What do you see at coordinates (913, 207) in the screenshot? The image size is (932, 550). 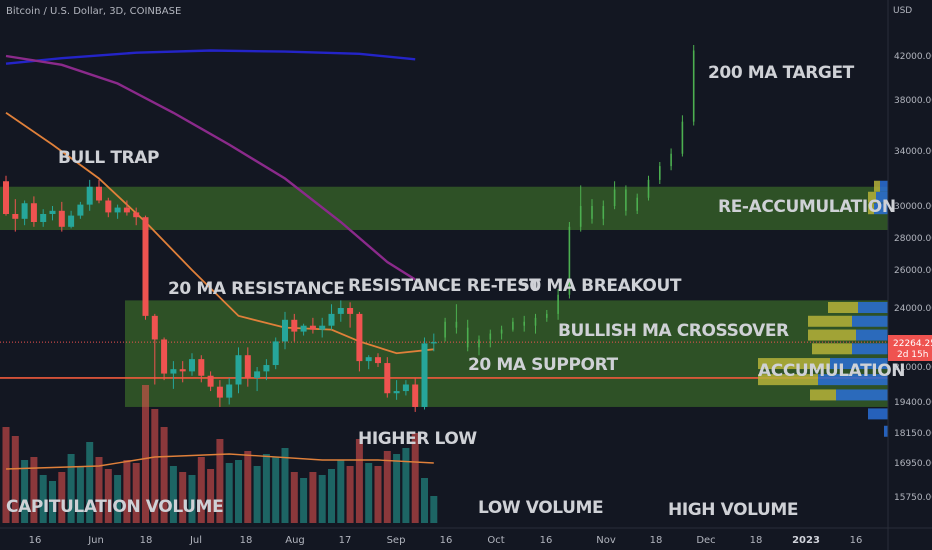 I see `price-tick-label: 30000.00` at bounding box center [913, 207].